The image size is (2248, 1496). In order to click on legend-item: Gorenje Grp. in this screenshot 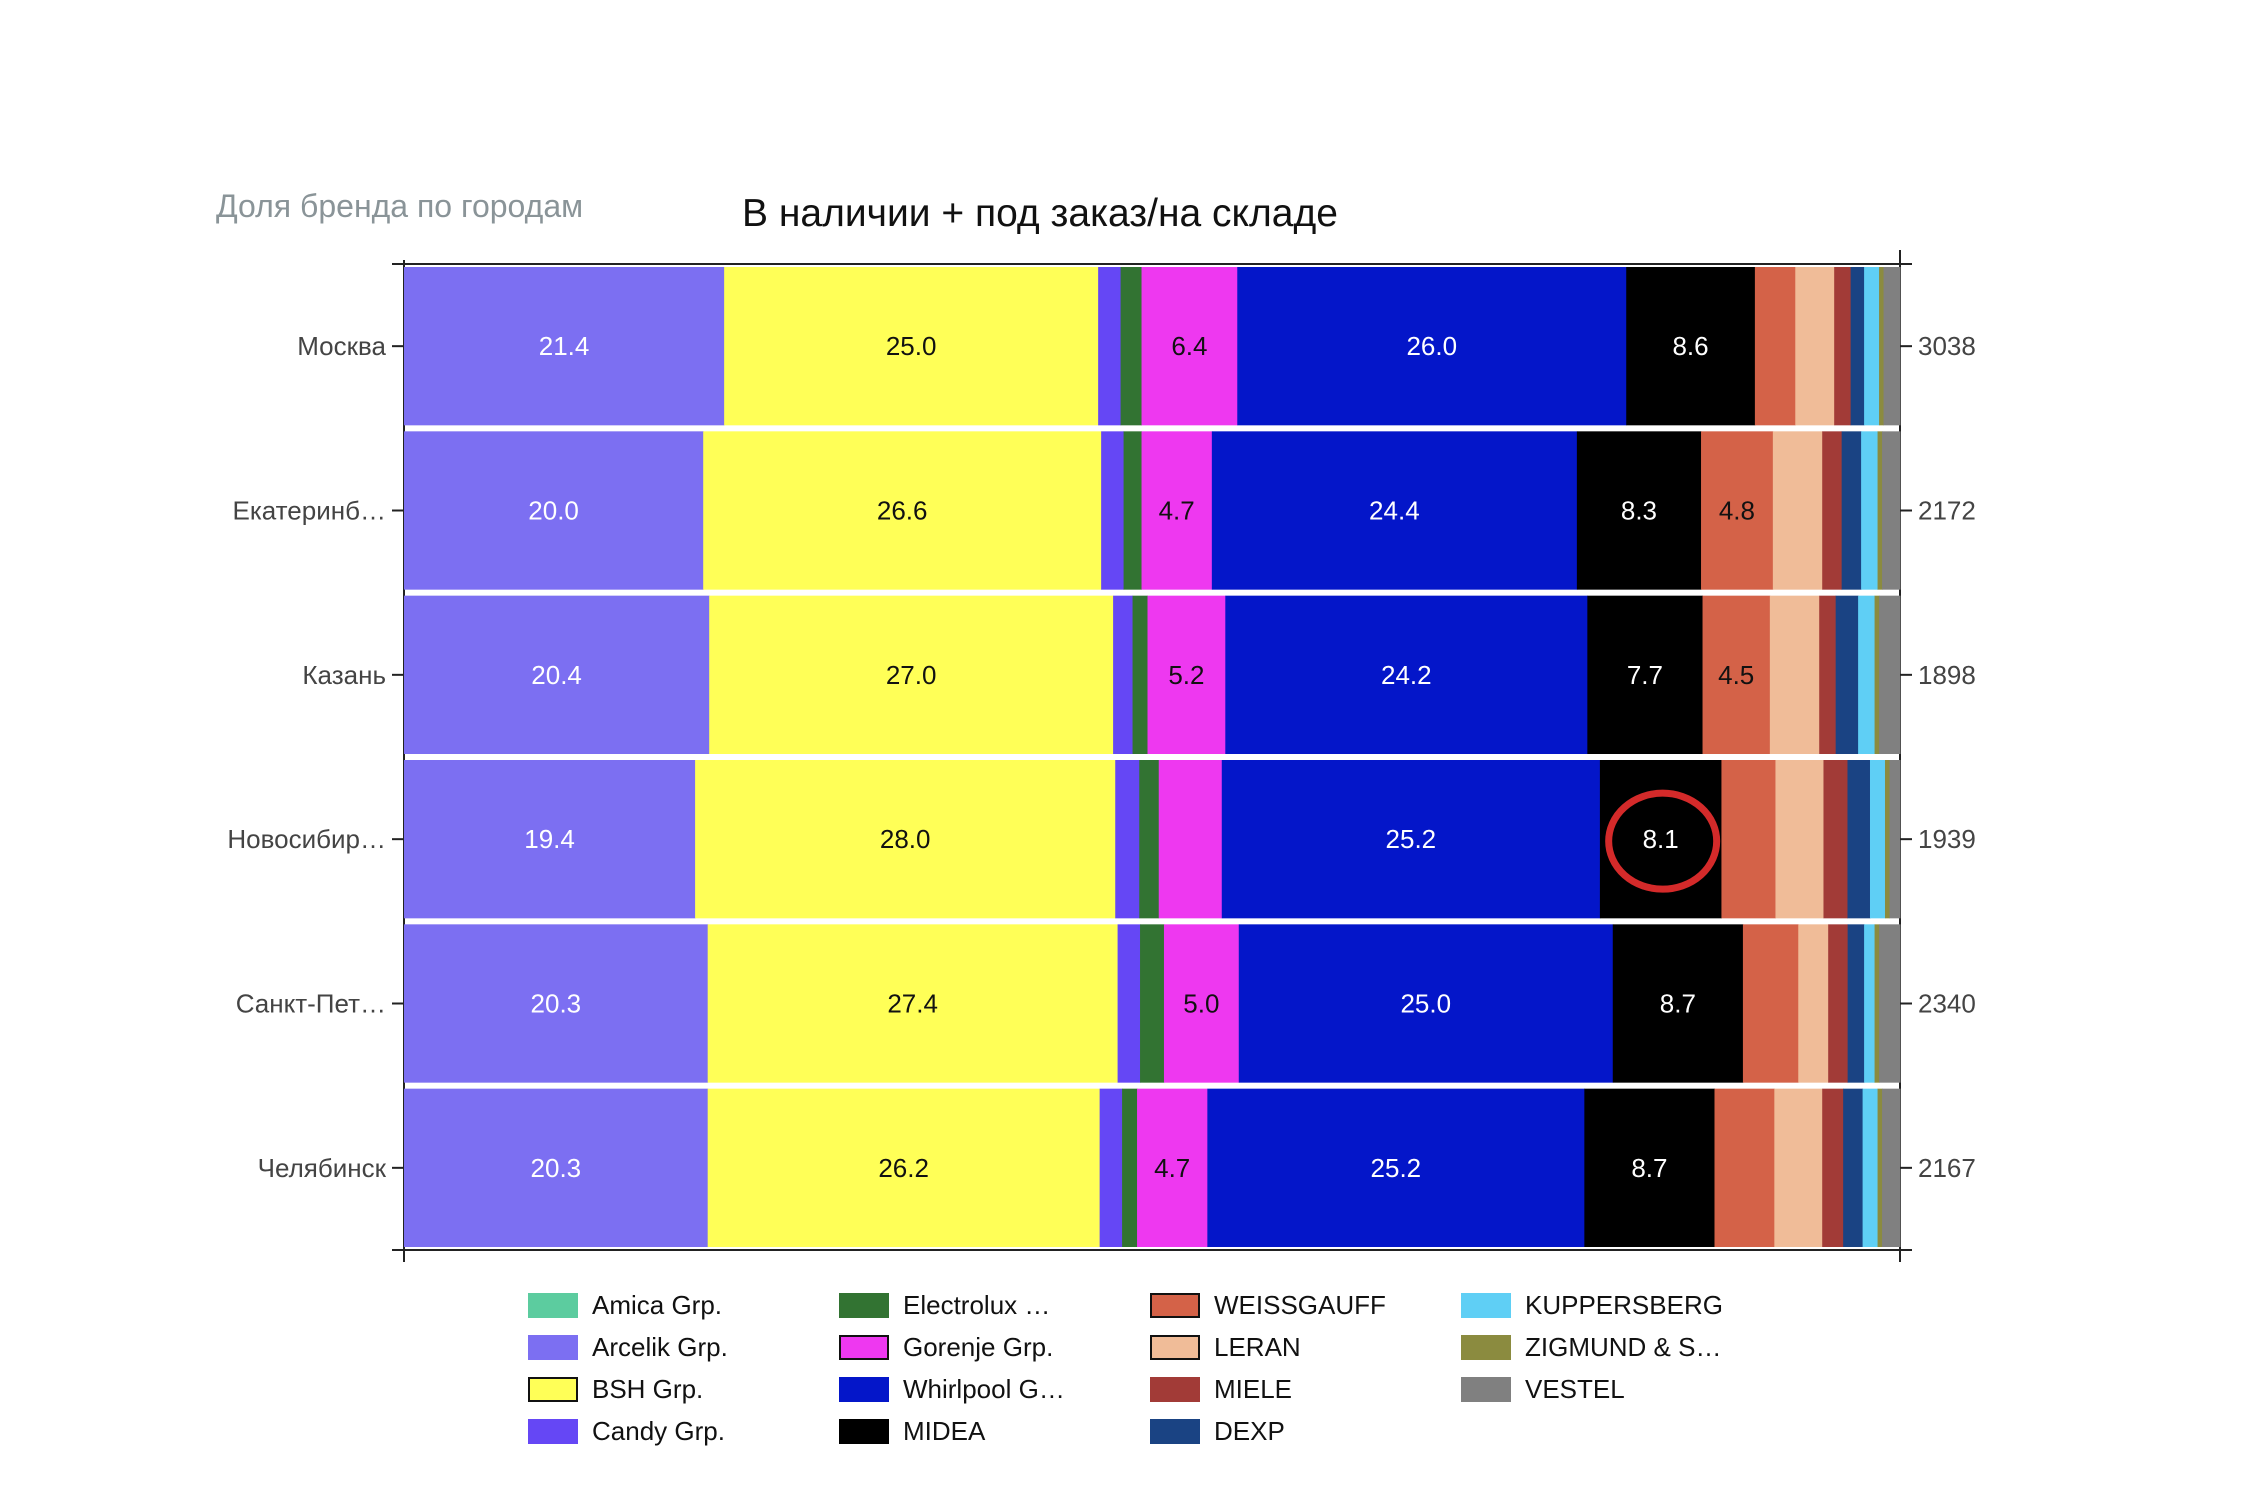, I will do `click(994, 1347)`.